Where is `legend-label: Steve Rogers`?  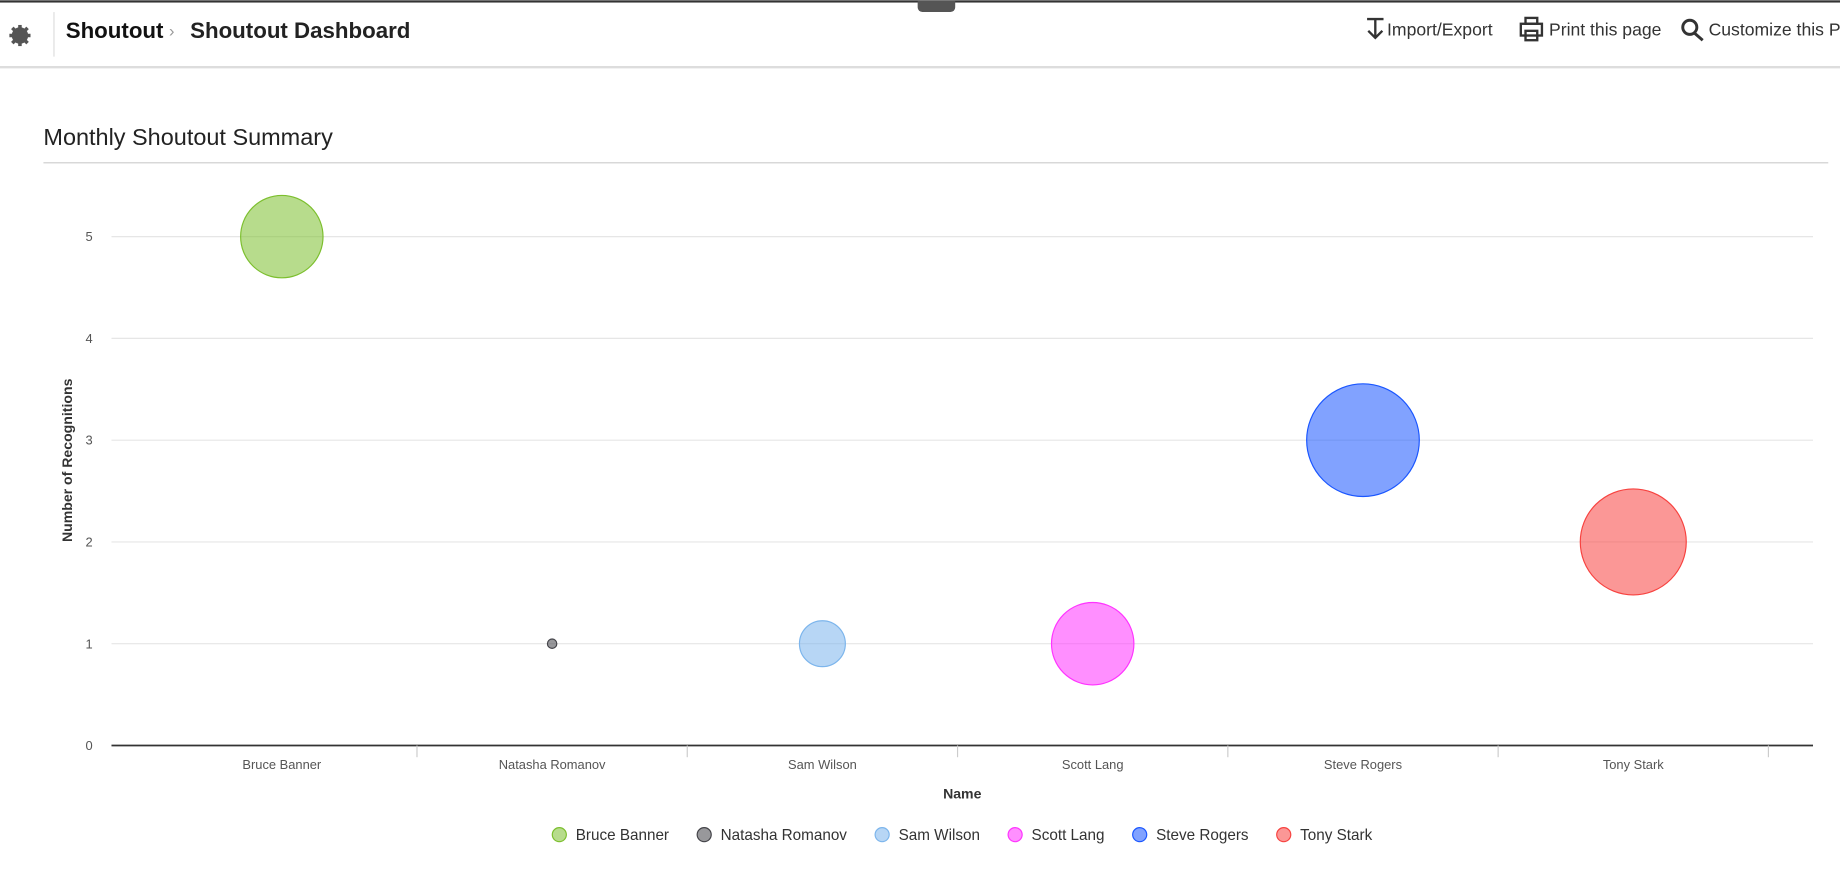 legend-label: Steve Rogers is located at coordinates (1202, 835).